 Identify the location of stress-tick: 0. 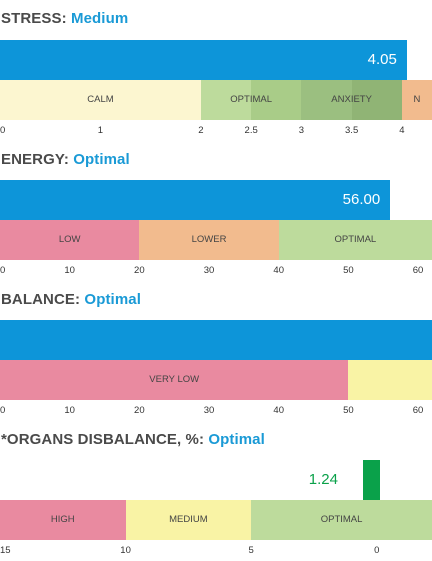
(3, 130).